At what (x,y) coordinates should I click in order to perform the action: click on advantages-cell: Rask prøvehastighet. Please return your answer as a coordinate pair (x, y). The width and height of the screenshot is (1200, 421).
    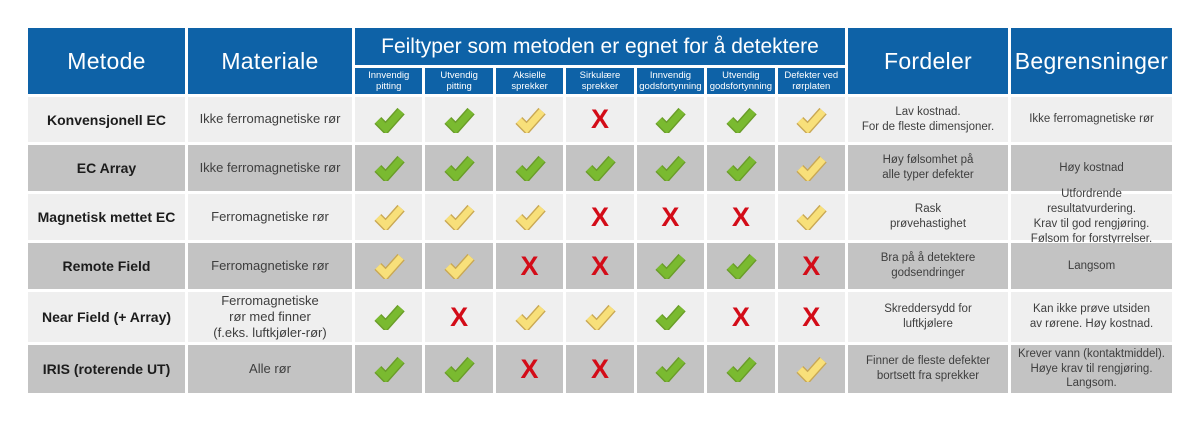
    Looking at the image, I should click on (928, 217).